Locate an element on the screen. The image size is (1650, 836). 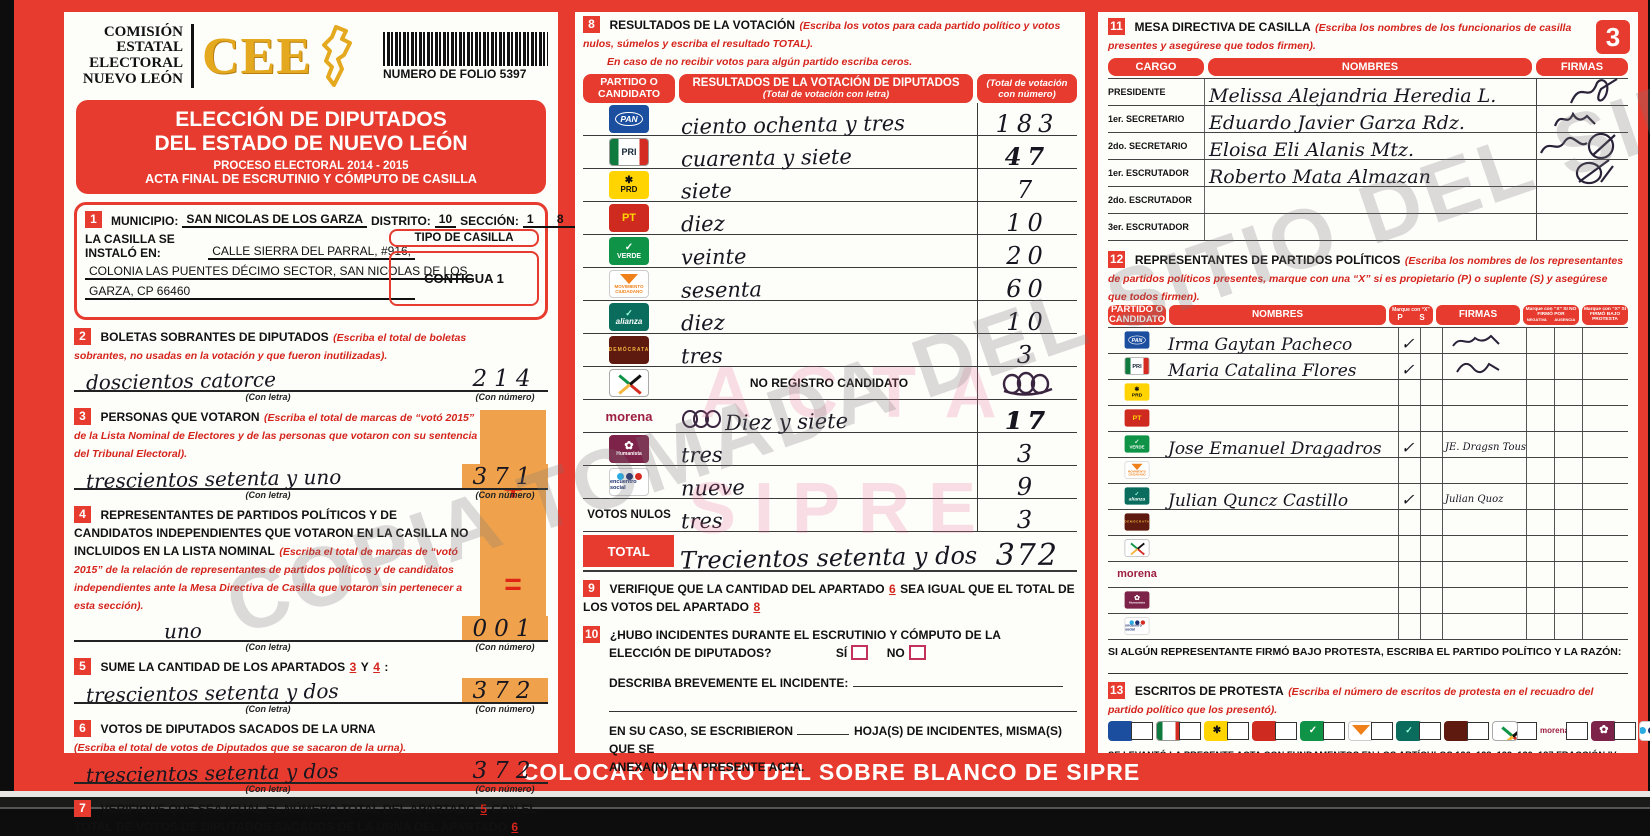
direccion-line3: GARZA, CP 66460 is located at coordinates (250, 292).